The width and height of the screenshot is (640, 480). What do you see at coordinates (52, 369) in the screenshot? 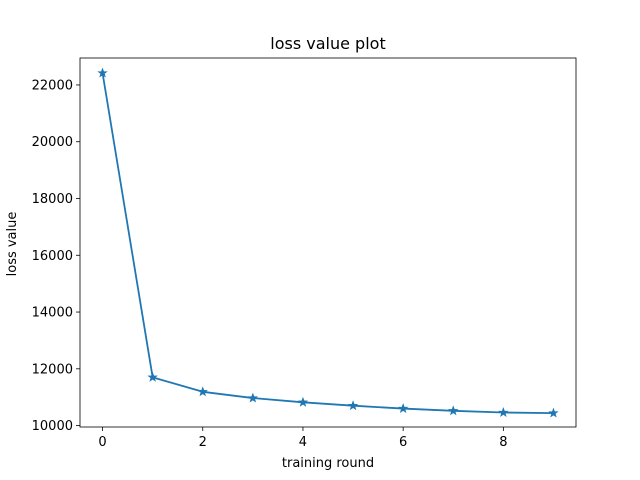
I see `y-tick-label: 12000` at bounding box center [52, 369].